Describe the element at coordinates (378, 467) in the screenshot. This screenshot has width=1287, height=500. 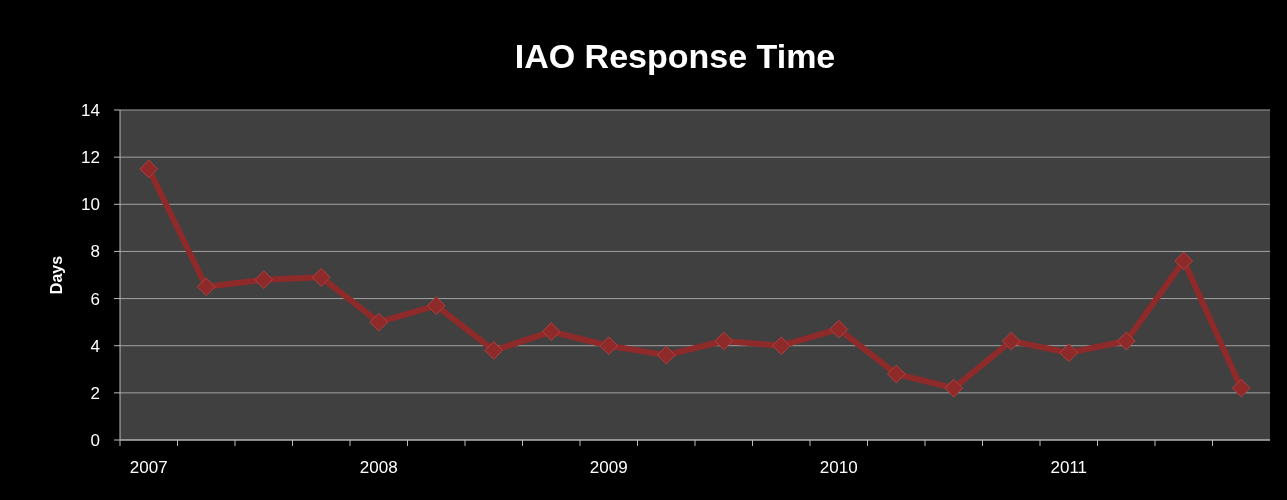
I see `x-tick-label: 2008` at that location.